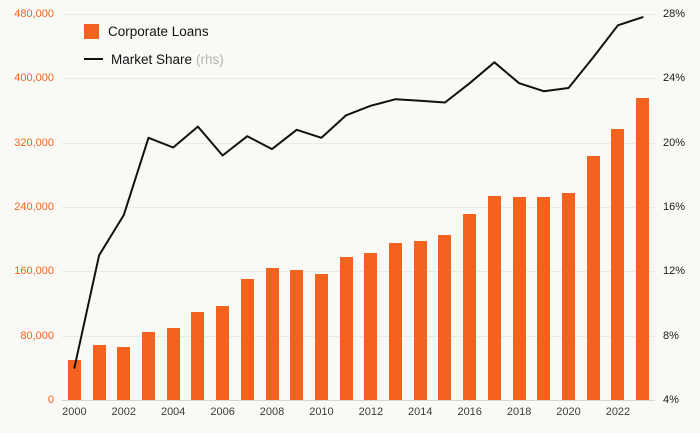  What do you see at coordinates (674, 207) in the screenshot?
I see `y-axis-right-tick: 16%` at bounding box center [674, 207].